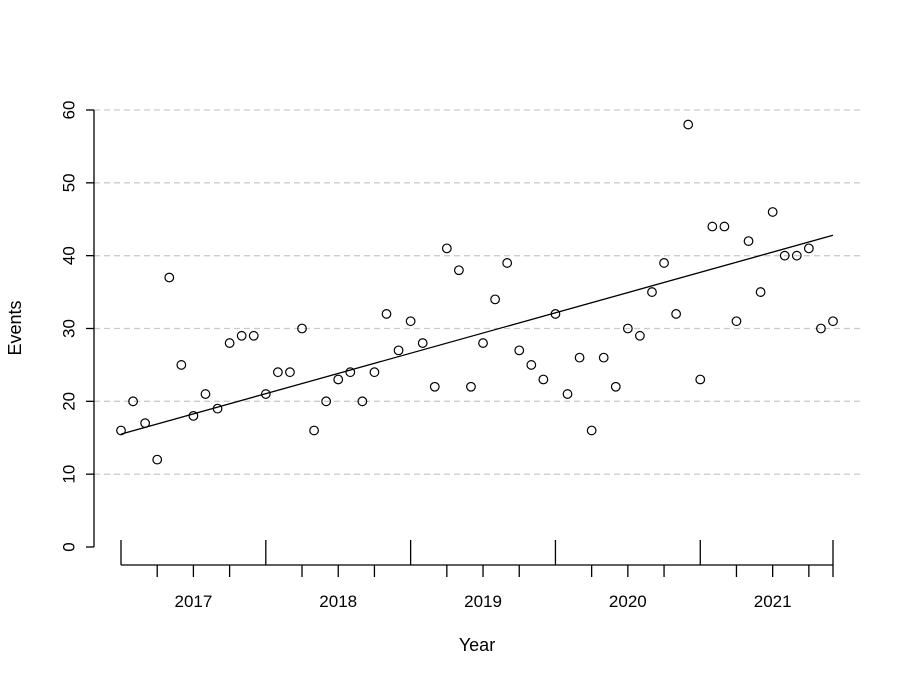 The height and width of the screenshot is (681, 909). I want to click on y-tick-label: 10, so click(68, 474).